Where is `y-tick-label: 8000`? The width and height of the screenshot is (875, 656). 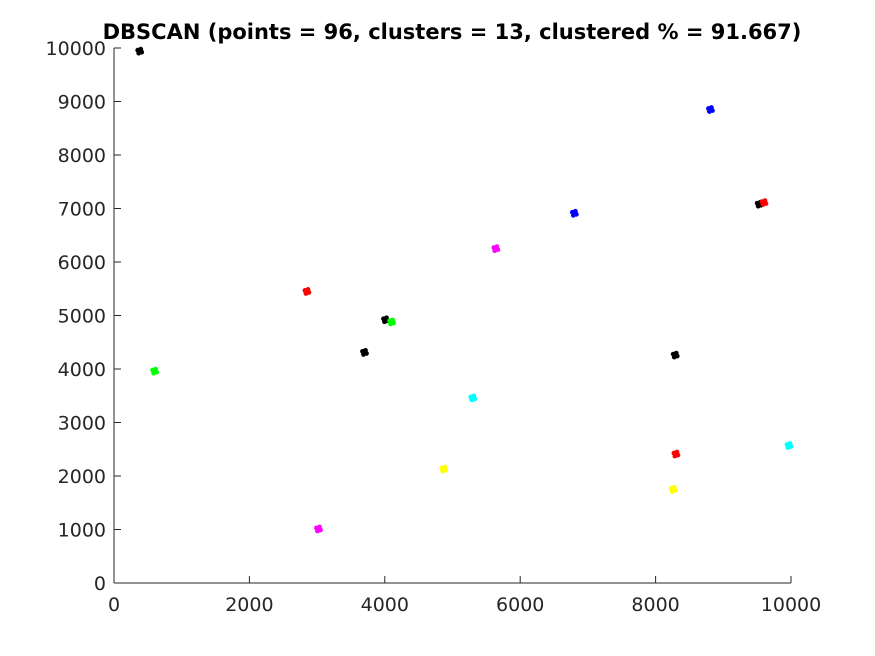 y-tick-label: 8000 is located at coordinates (82, 156).